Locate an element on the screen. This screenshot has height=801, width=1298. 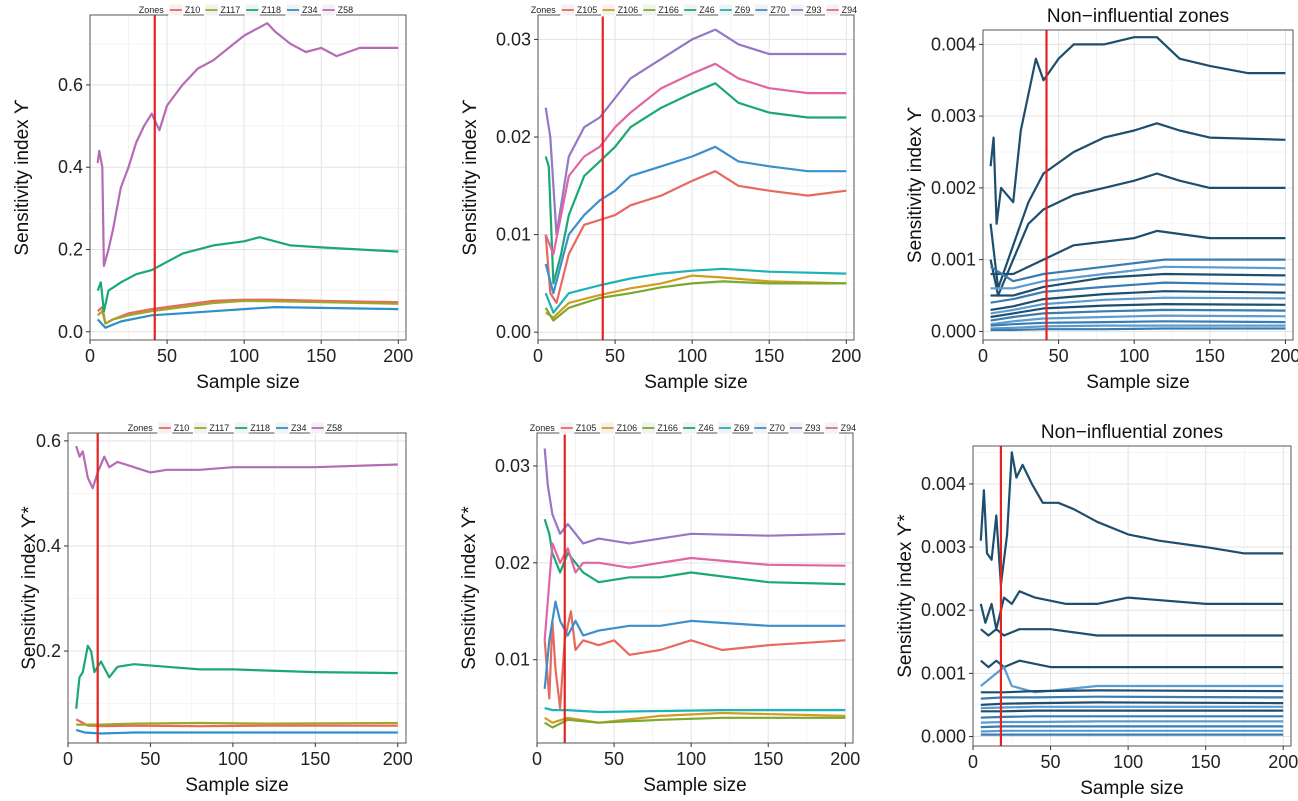
series-line-z58 is located at coordinates (247, 144).